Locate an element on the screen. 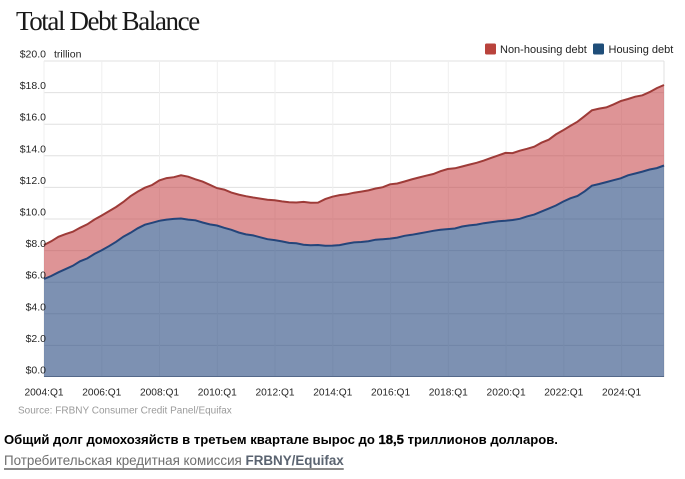 The height and width of the screenshot is (479, 685). svg-text: 2012:Q1 is located at coordinates (274, 393).